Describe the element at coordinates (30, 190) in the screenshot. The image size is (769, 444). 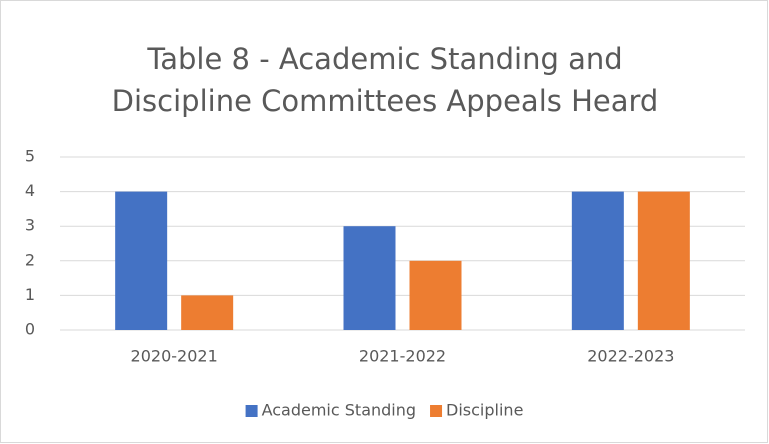
I see `y-tick-label: 4` at that location.